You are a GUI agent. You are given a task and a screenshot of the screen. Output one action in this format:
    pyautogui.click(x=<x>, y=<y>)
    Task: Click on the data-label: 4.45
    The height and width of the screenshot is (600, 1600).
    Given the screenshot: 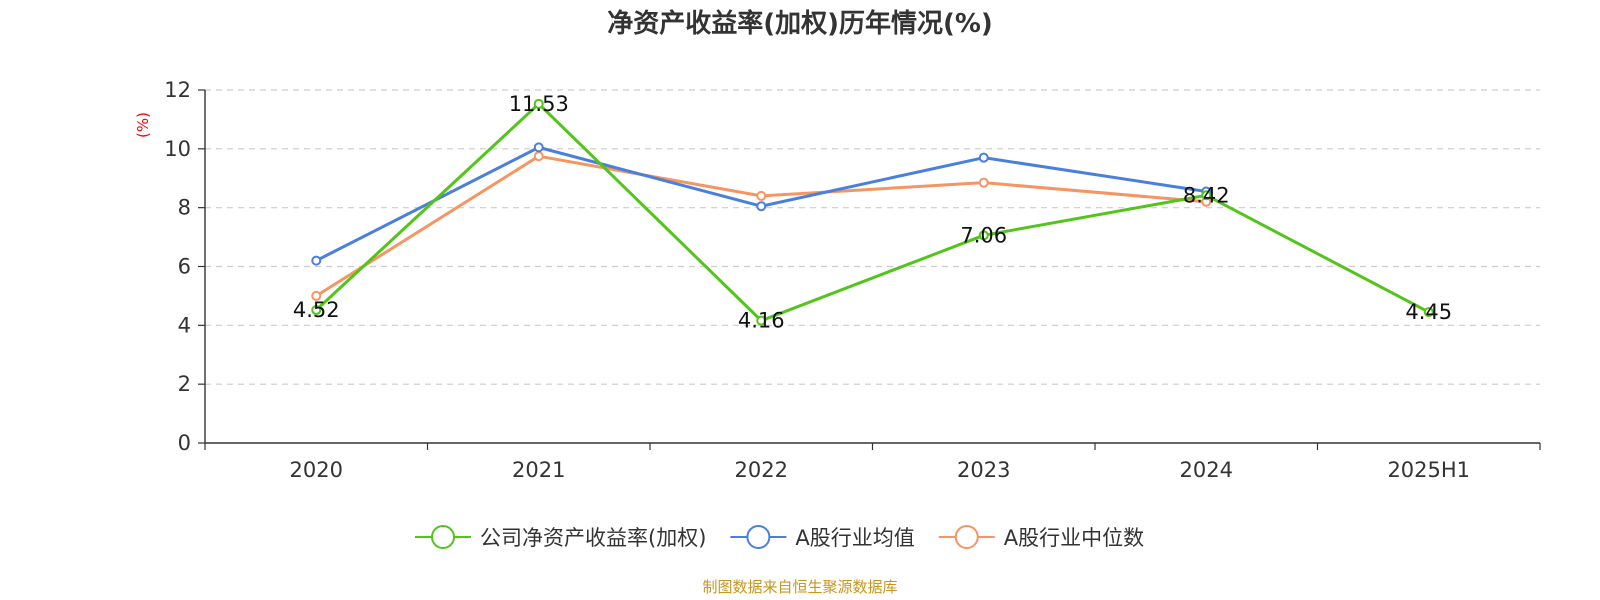 What is the action you would take?
    pyautogui.click(x=1428, y=312)
    